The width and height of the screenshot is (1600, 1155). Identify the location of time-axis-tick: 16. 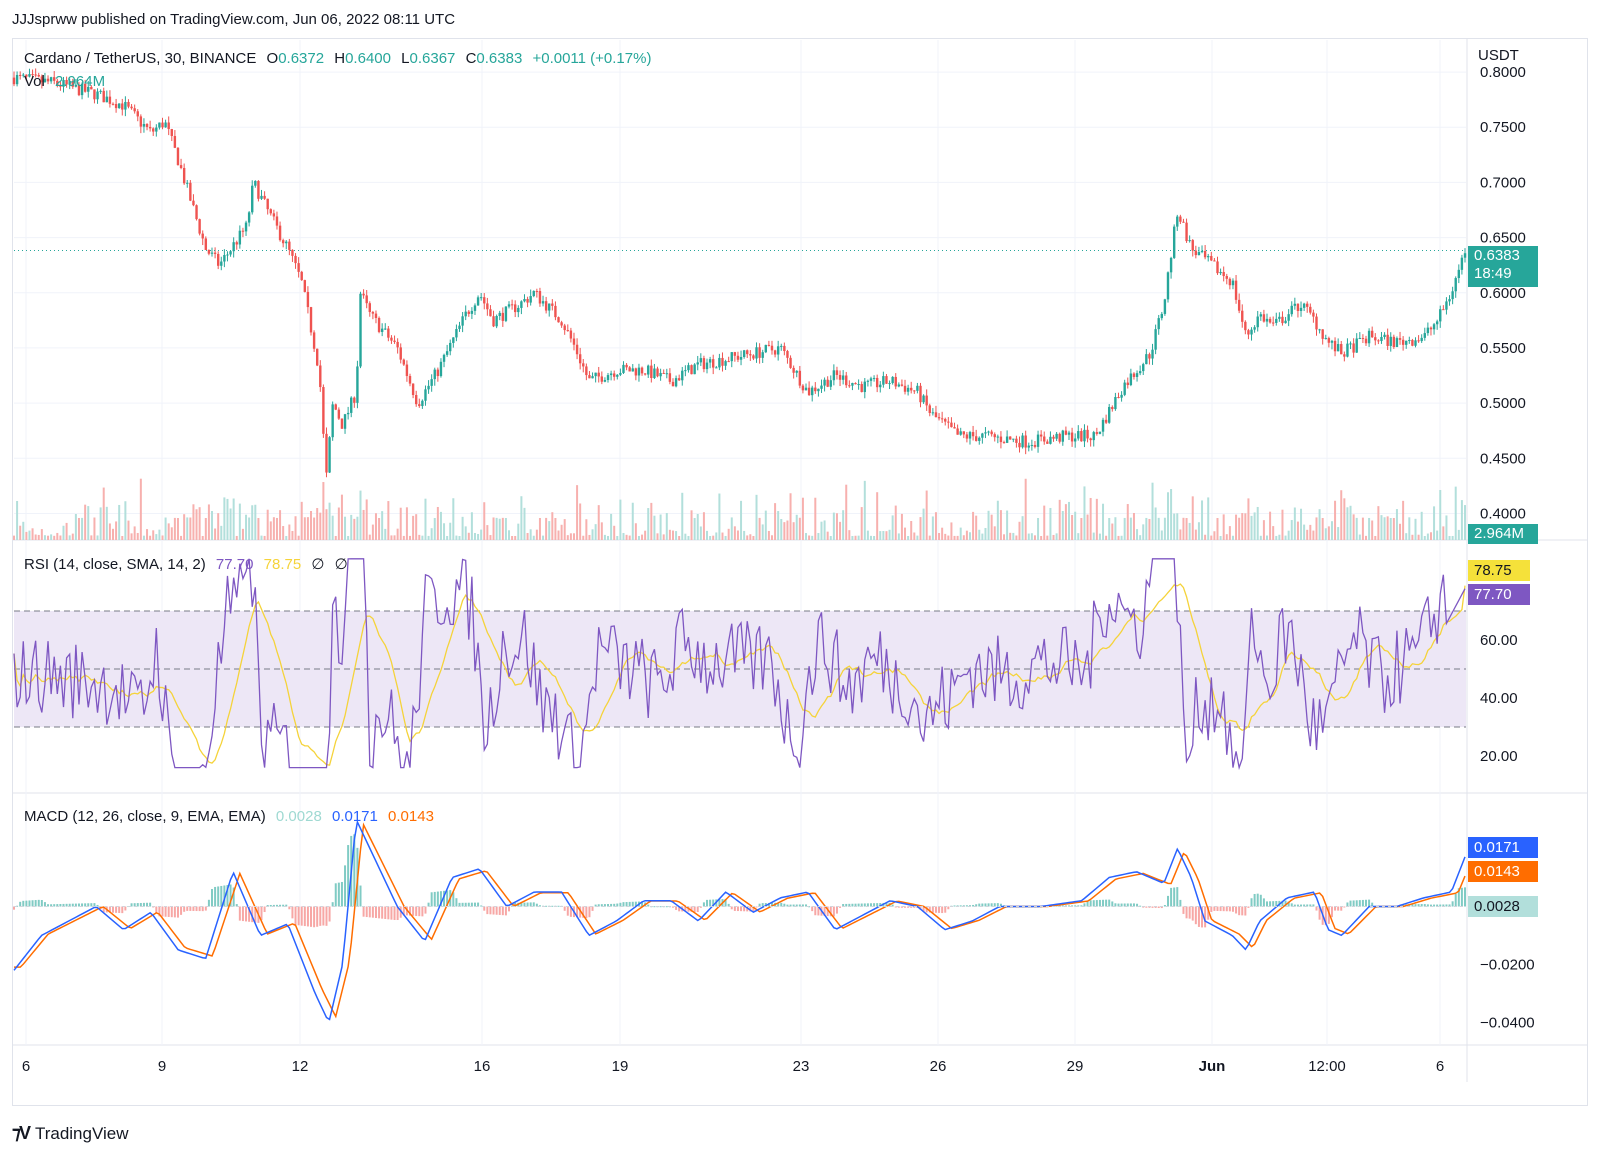
(482, 1066).